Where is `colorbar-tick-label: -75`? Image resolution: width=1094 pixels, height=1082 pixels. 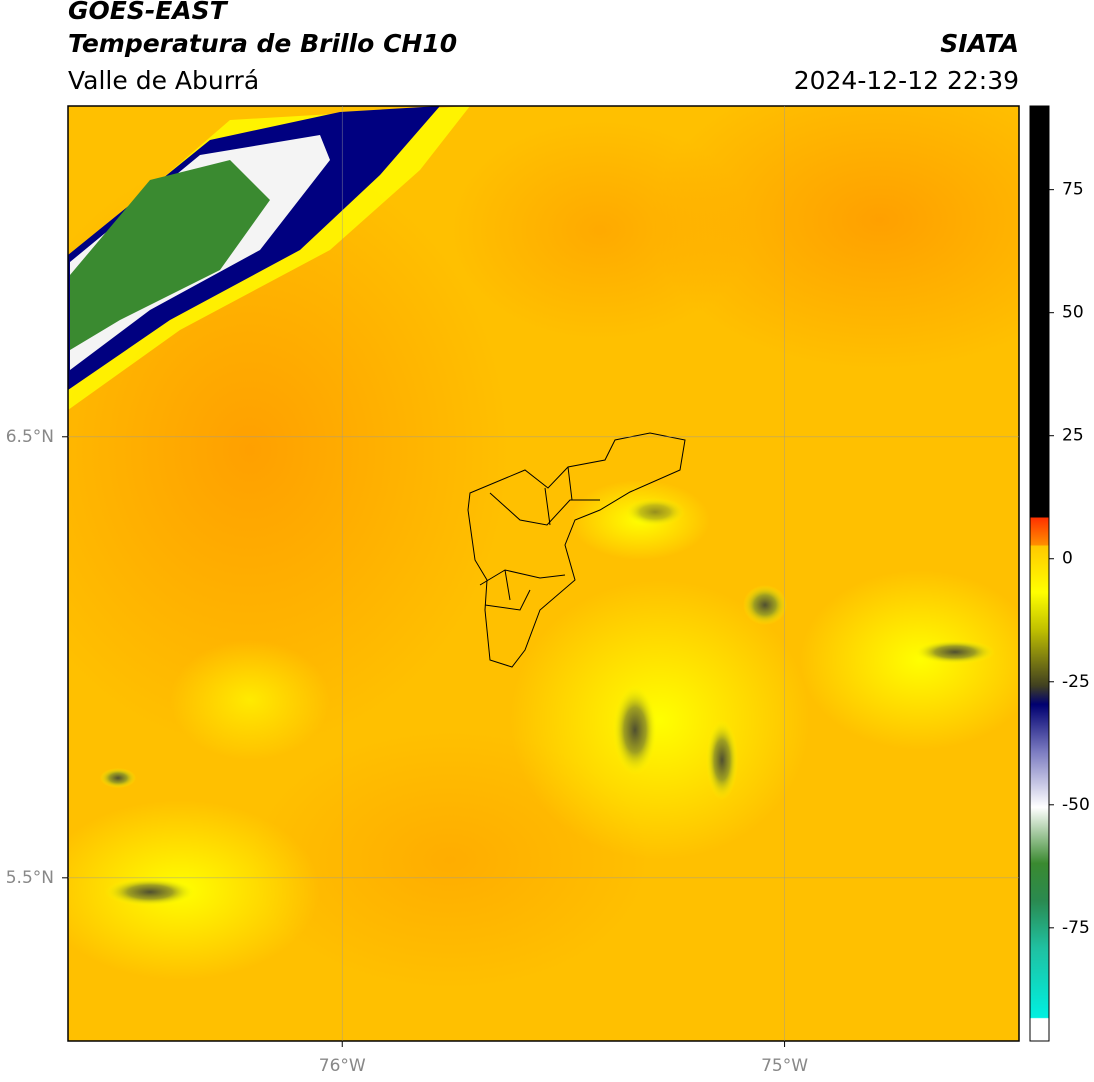 colorbar-tick-label: -75 is located at coordinates (1076, 928).